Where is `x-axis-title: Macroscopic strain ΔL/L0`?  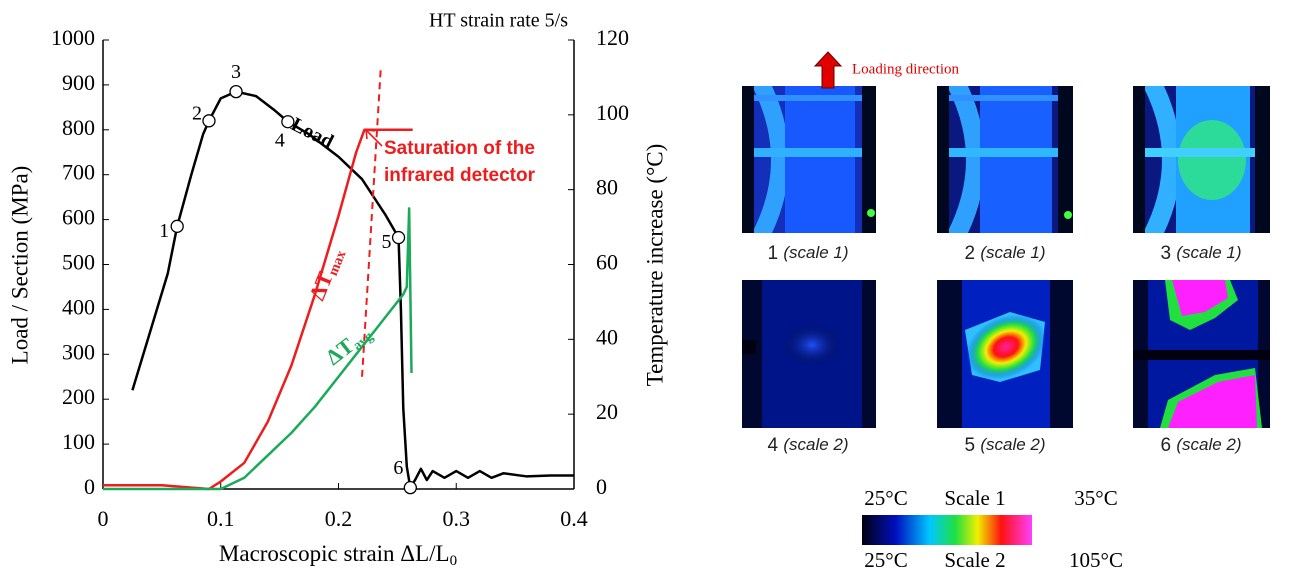
x-axis-title: Macroscopic strain ΔL/L0 is located at coordinates (338, 555).